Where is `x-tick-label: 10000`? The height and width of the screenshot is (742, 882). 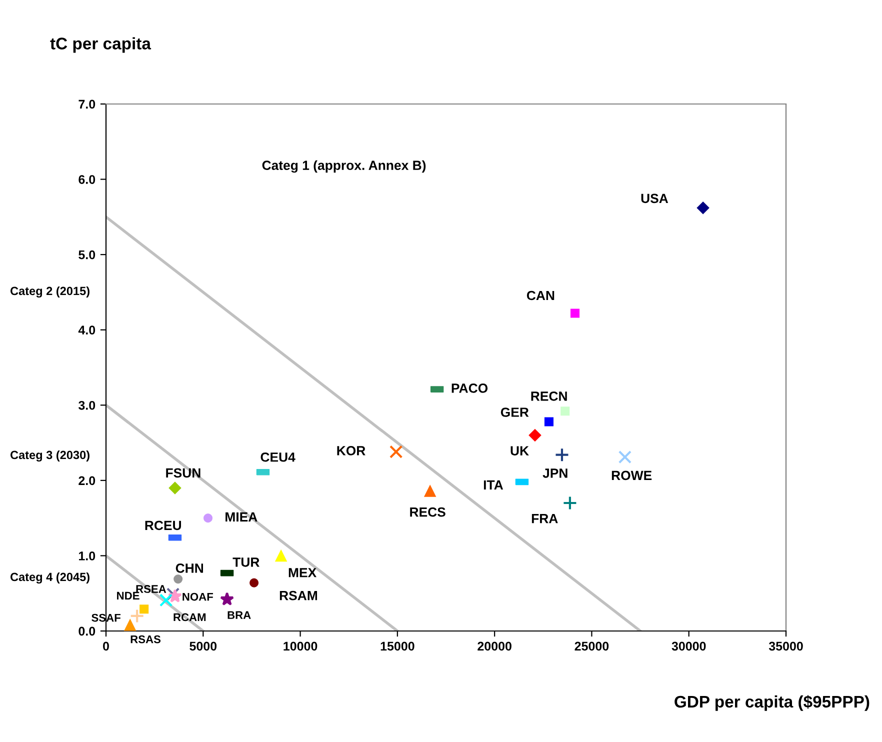 x-tick-label: 10000 is located at coordinates (301, 646).